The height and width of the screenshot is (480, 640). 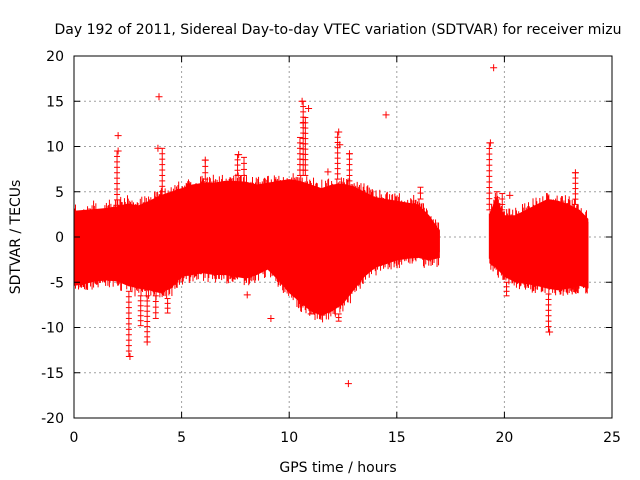 I want to click on y-tick-label: 5, so click(x=59, y=193).